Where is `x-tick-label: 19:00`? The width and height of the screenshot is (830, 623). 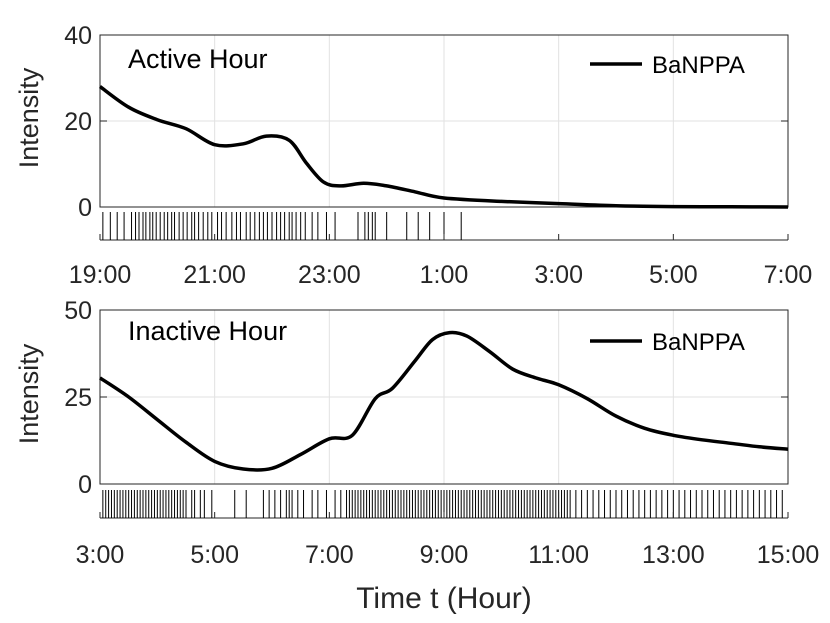
x-tick-label: 19:00 is located at coordinates (100, 275).